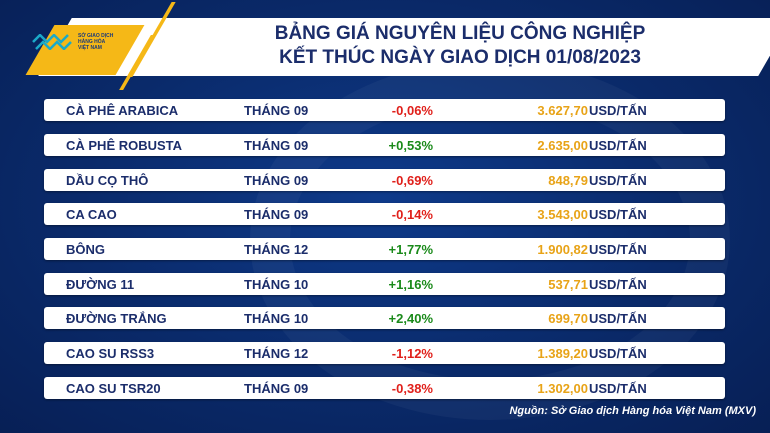  I want to click on table-row: BÔNG THÁNG 12 +1,77% 1.900,82 USD/TẤN, so click(384, 249).